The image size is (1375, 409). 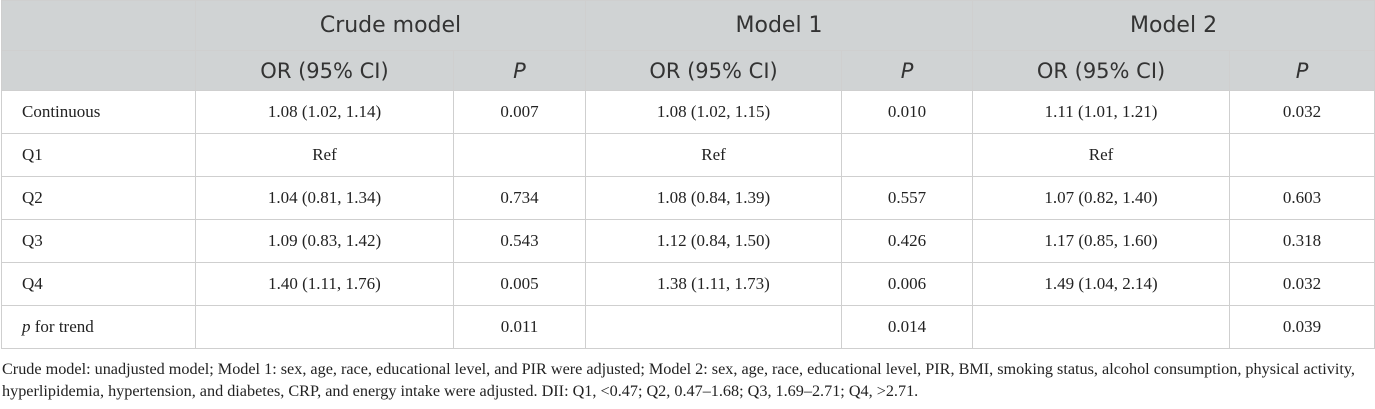 What do you see at coordinates (1302, 198) in the screenshot?
I see `cell-model2-p: 0.603` at bounding box center [1302, 198].